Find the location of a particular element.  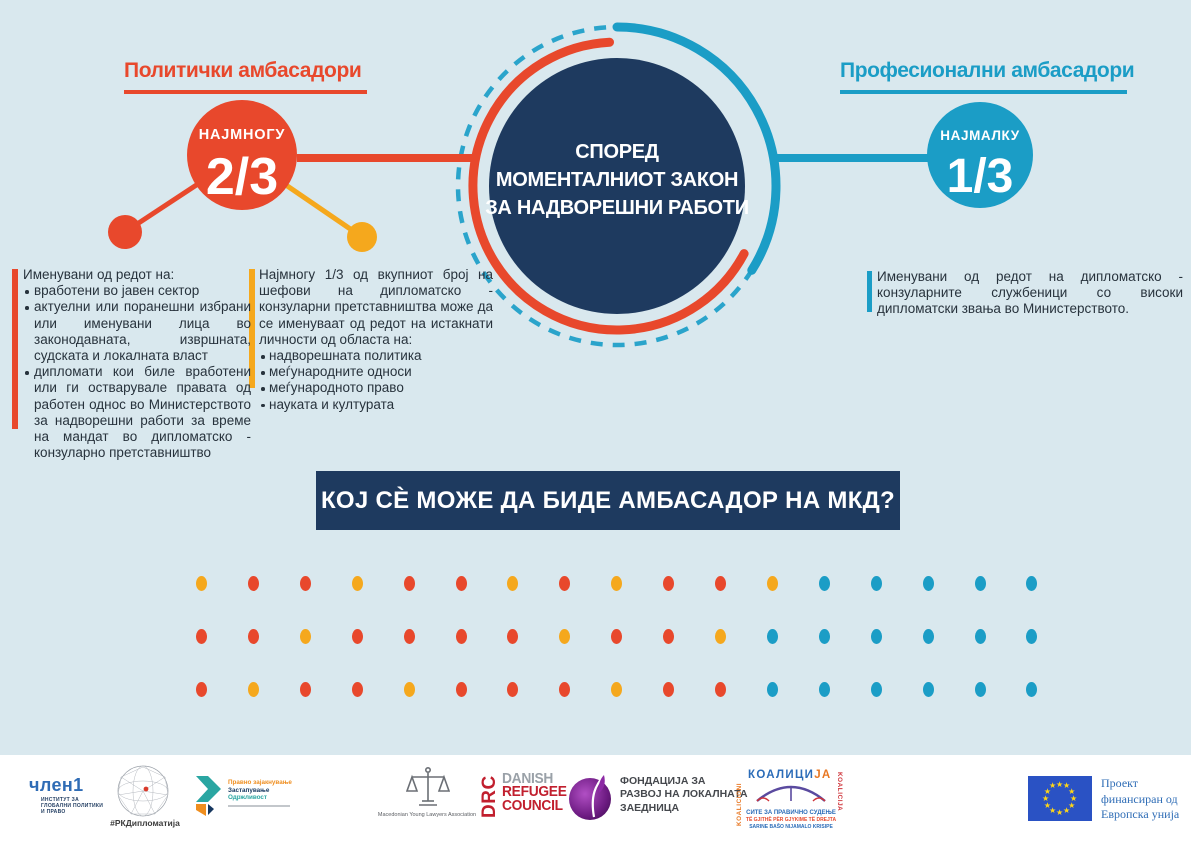

koalicija-scales-glyph is located at coordinates (791, 793).